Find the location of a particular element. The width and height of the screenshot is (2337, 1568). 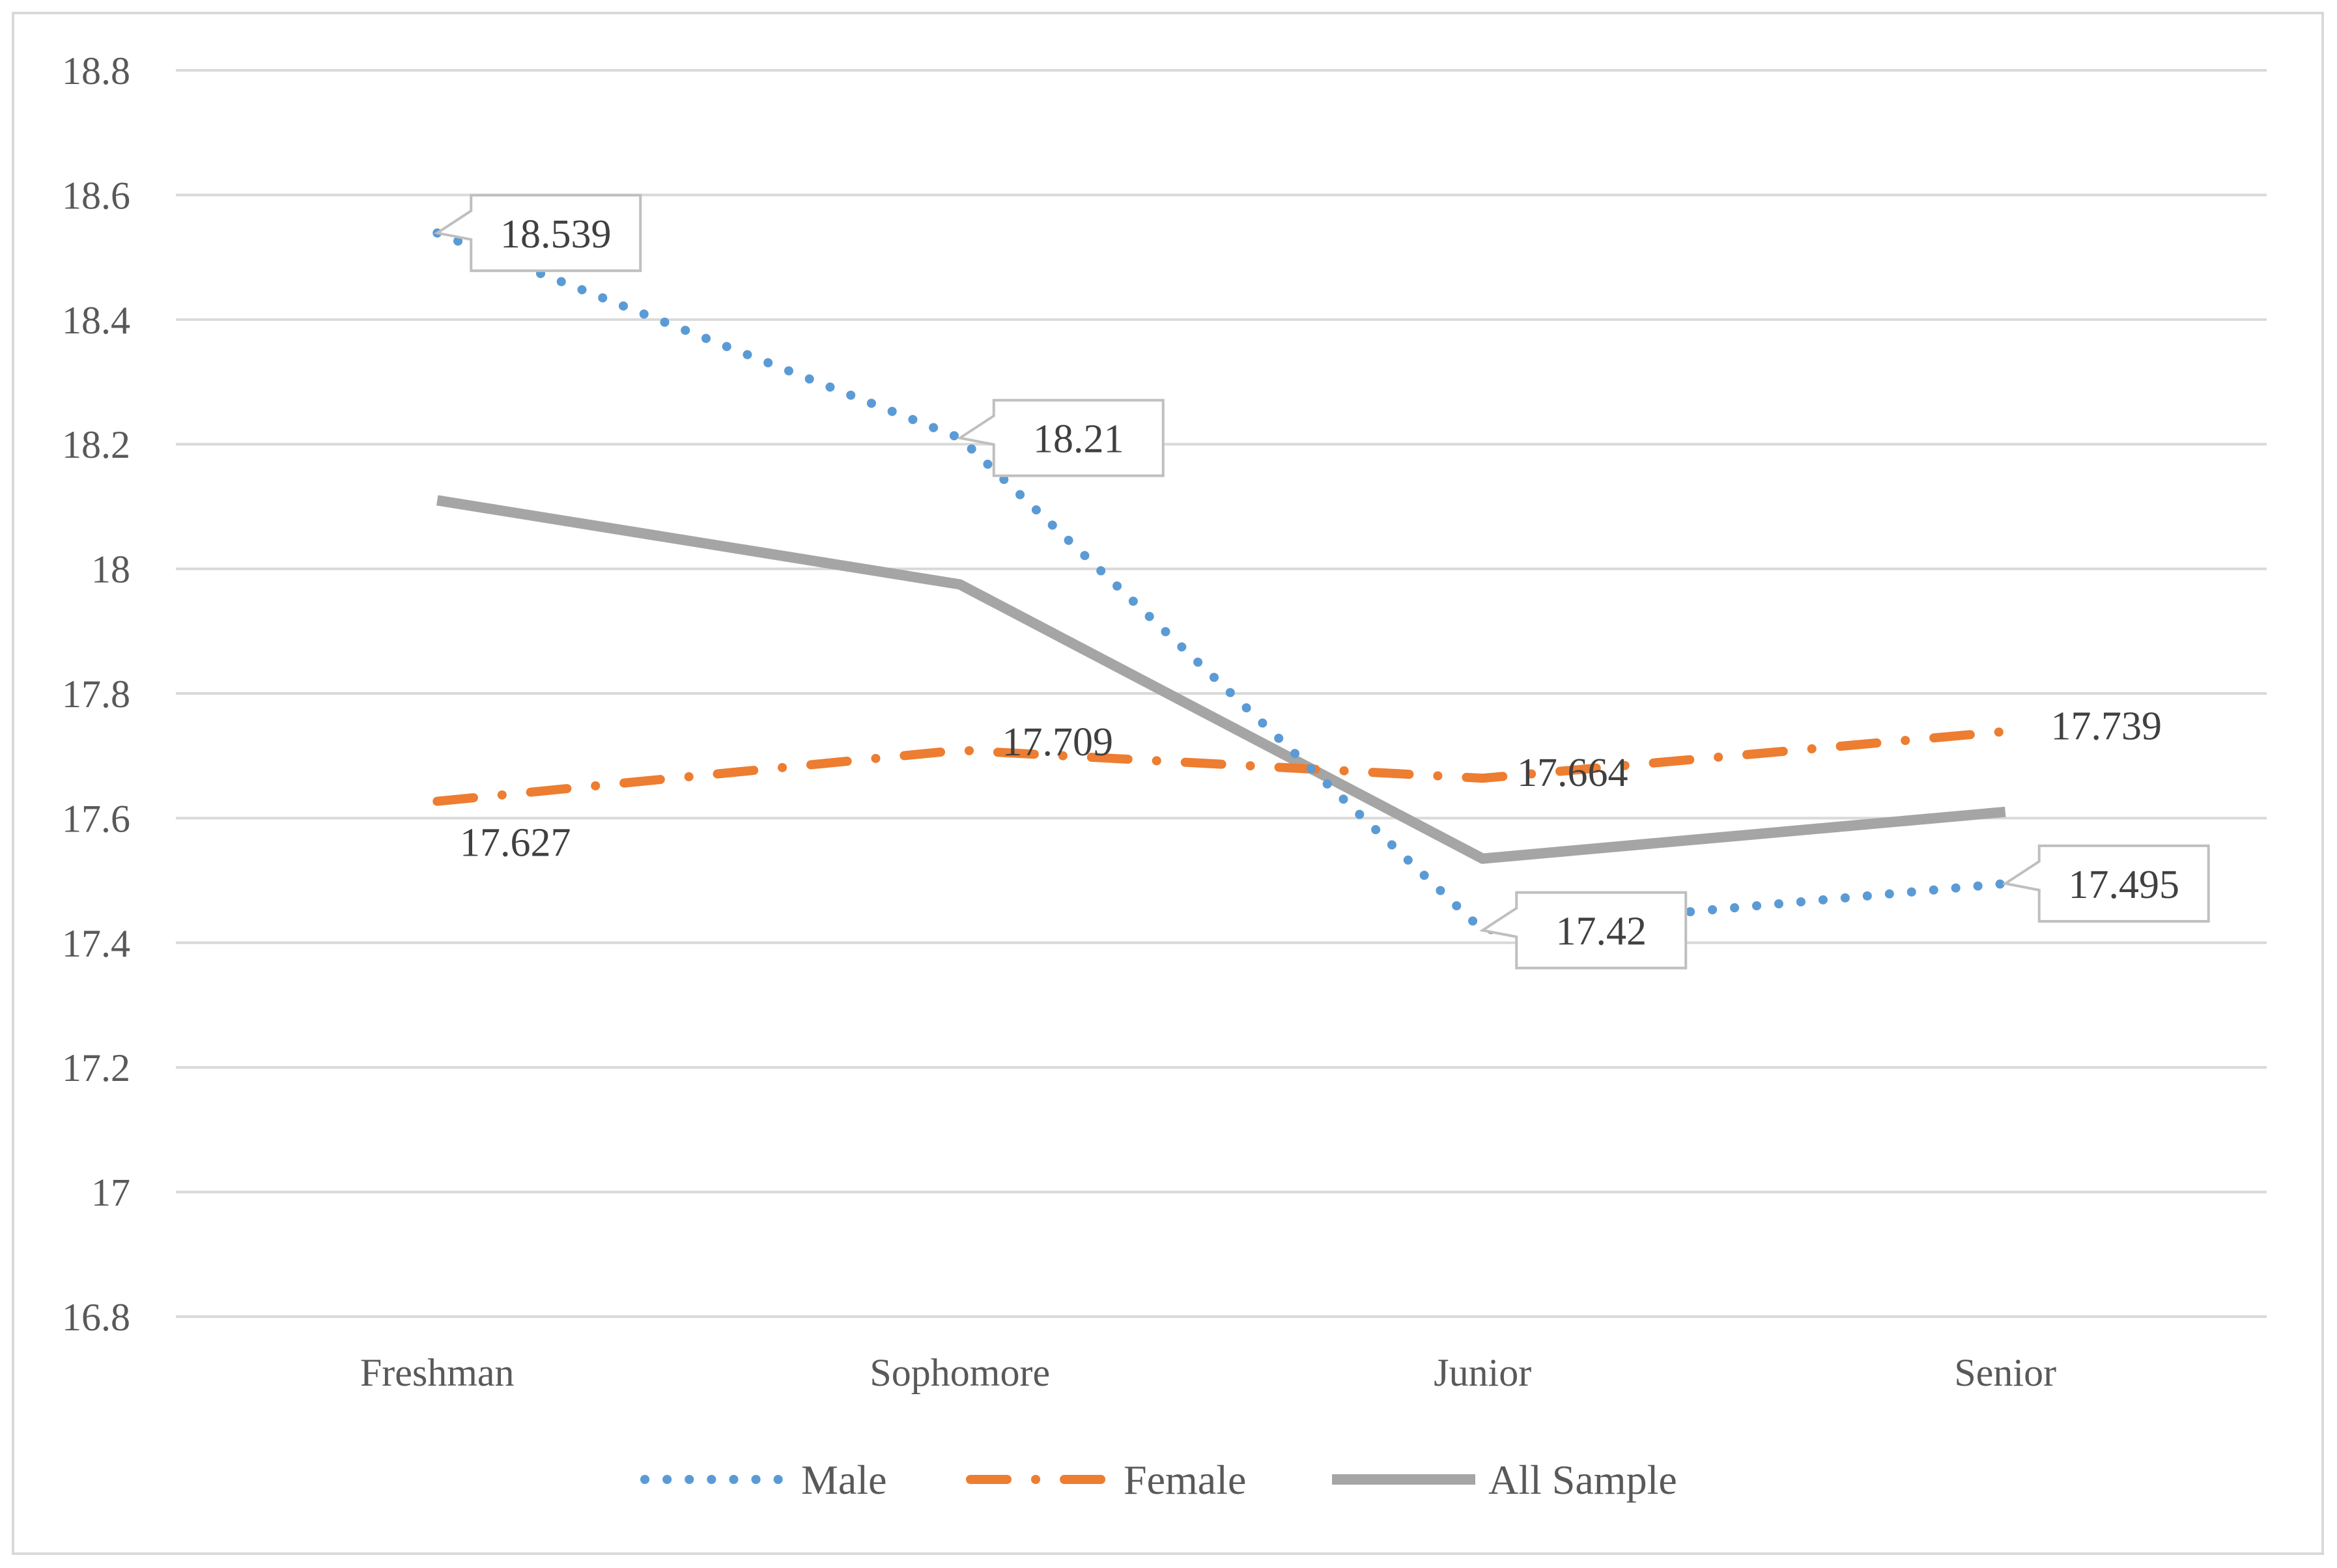

y-axis-ticks: 16.8 17 17.2 17.4 17.6 17.8 18 18.2 18.4 18.6 18.8 is located at coordinates (96, 694).